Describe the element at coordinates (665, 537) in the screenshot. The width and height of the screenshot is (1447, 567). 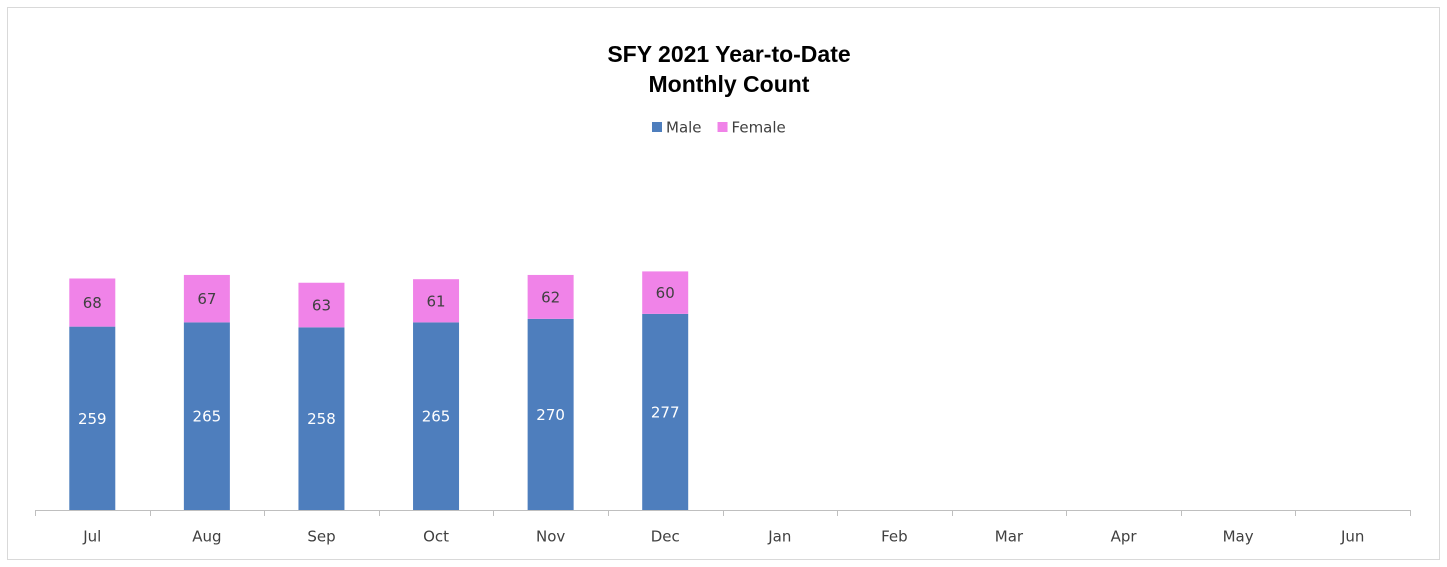
I see `x-tick-label: Dec` at that location.